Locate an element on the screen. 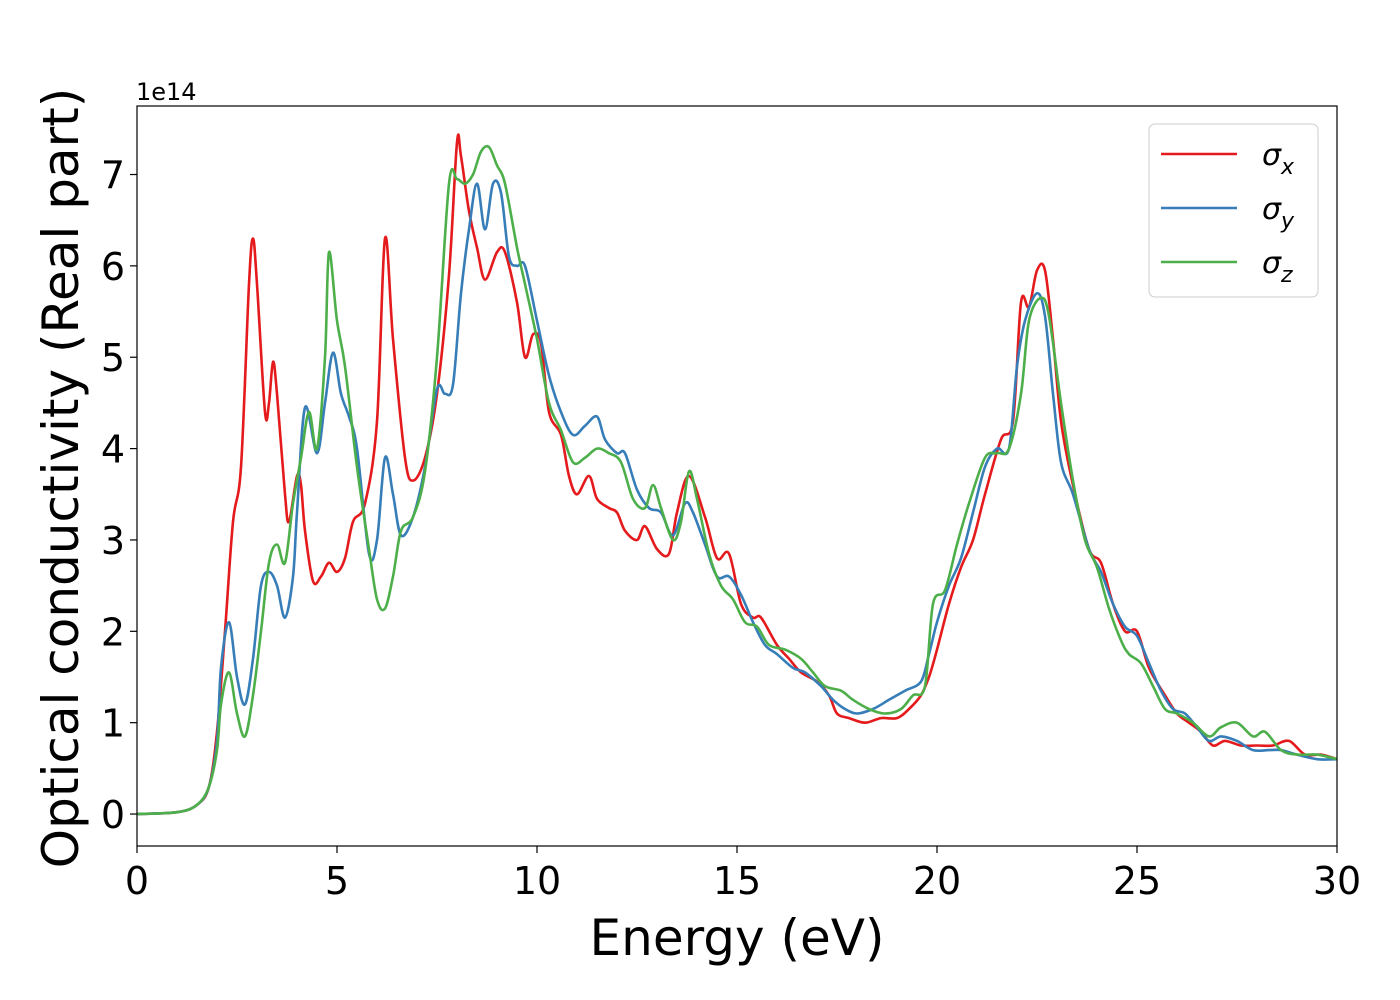 The image size is (1400, 1000). legend-box is located at coordinates (1233, 210).